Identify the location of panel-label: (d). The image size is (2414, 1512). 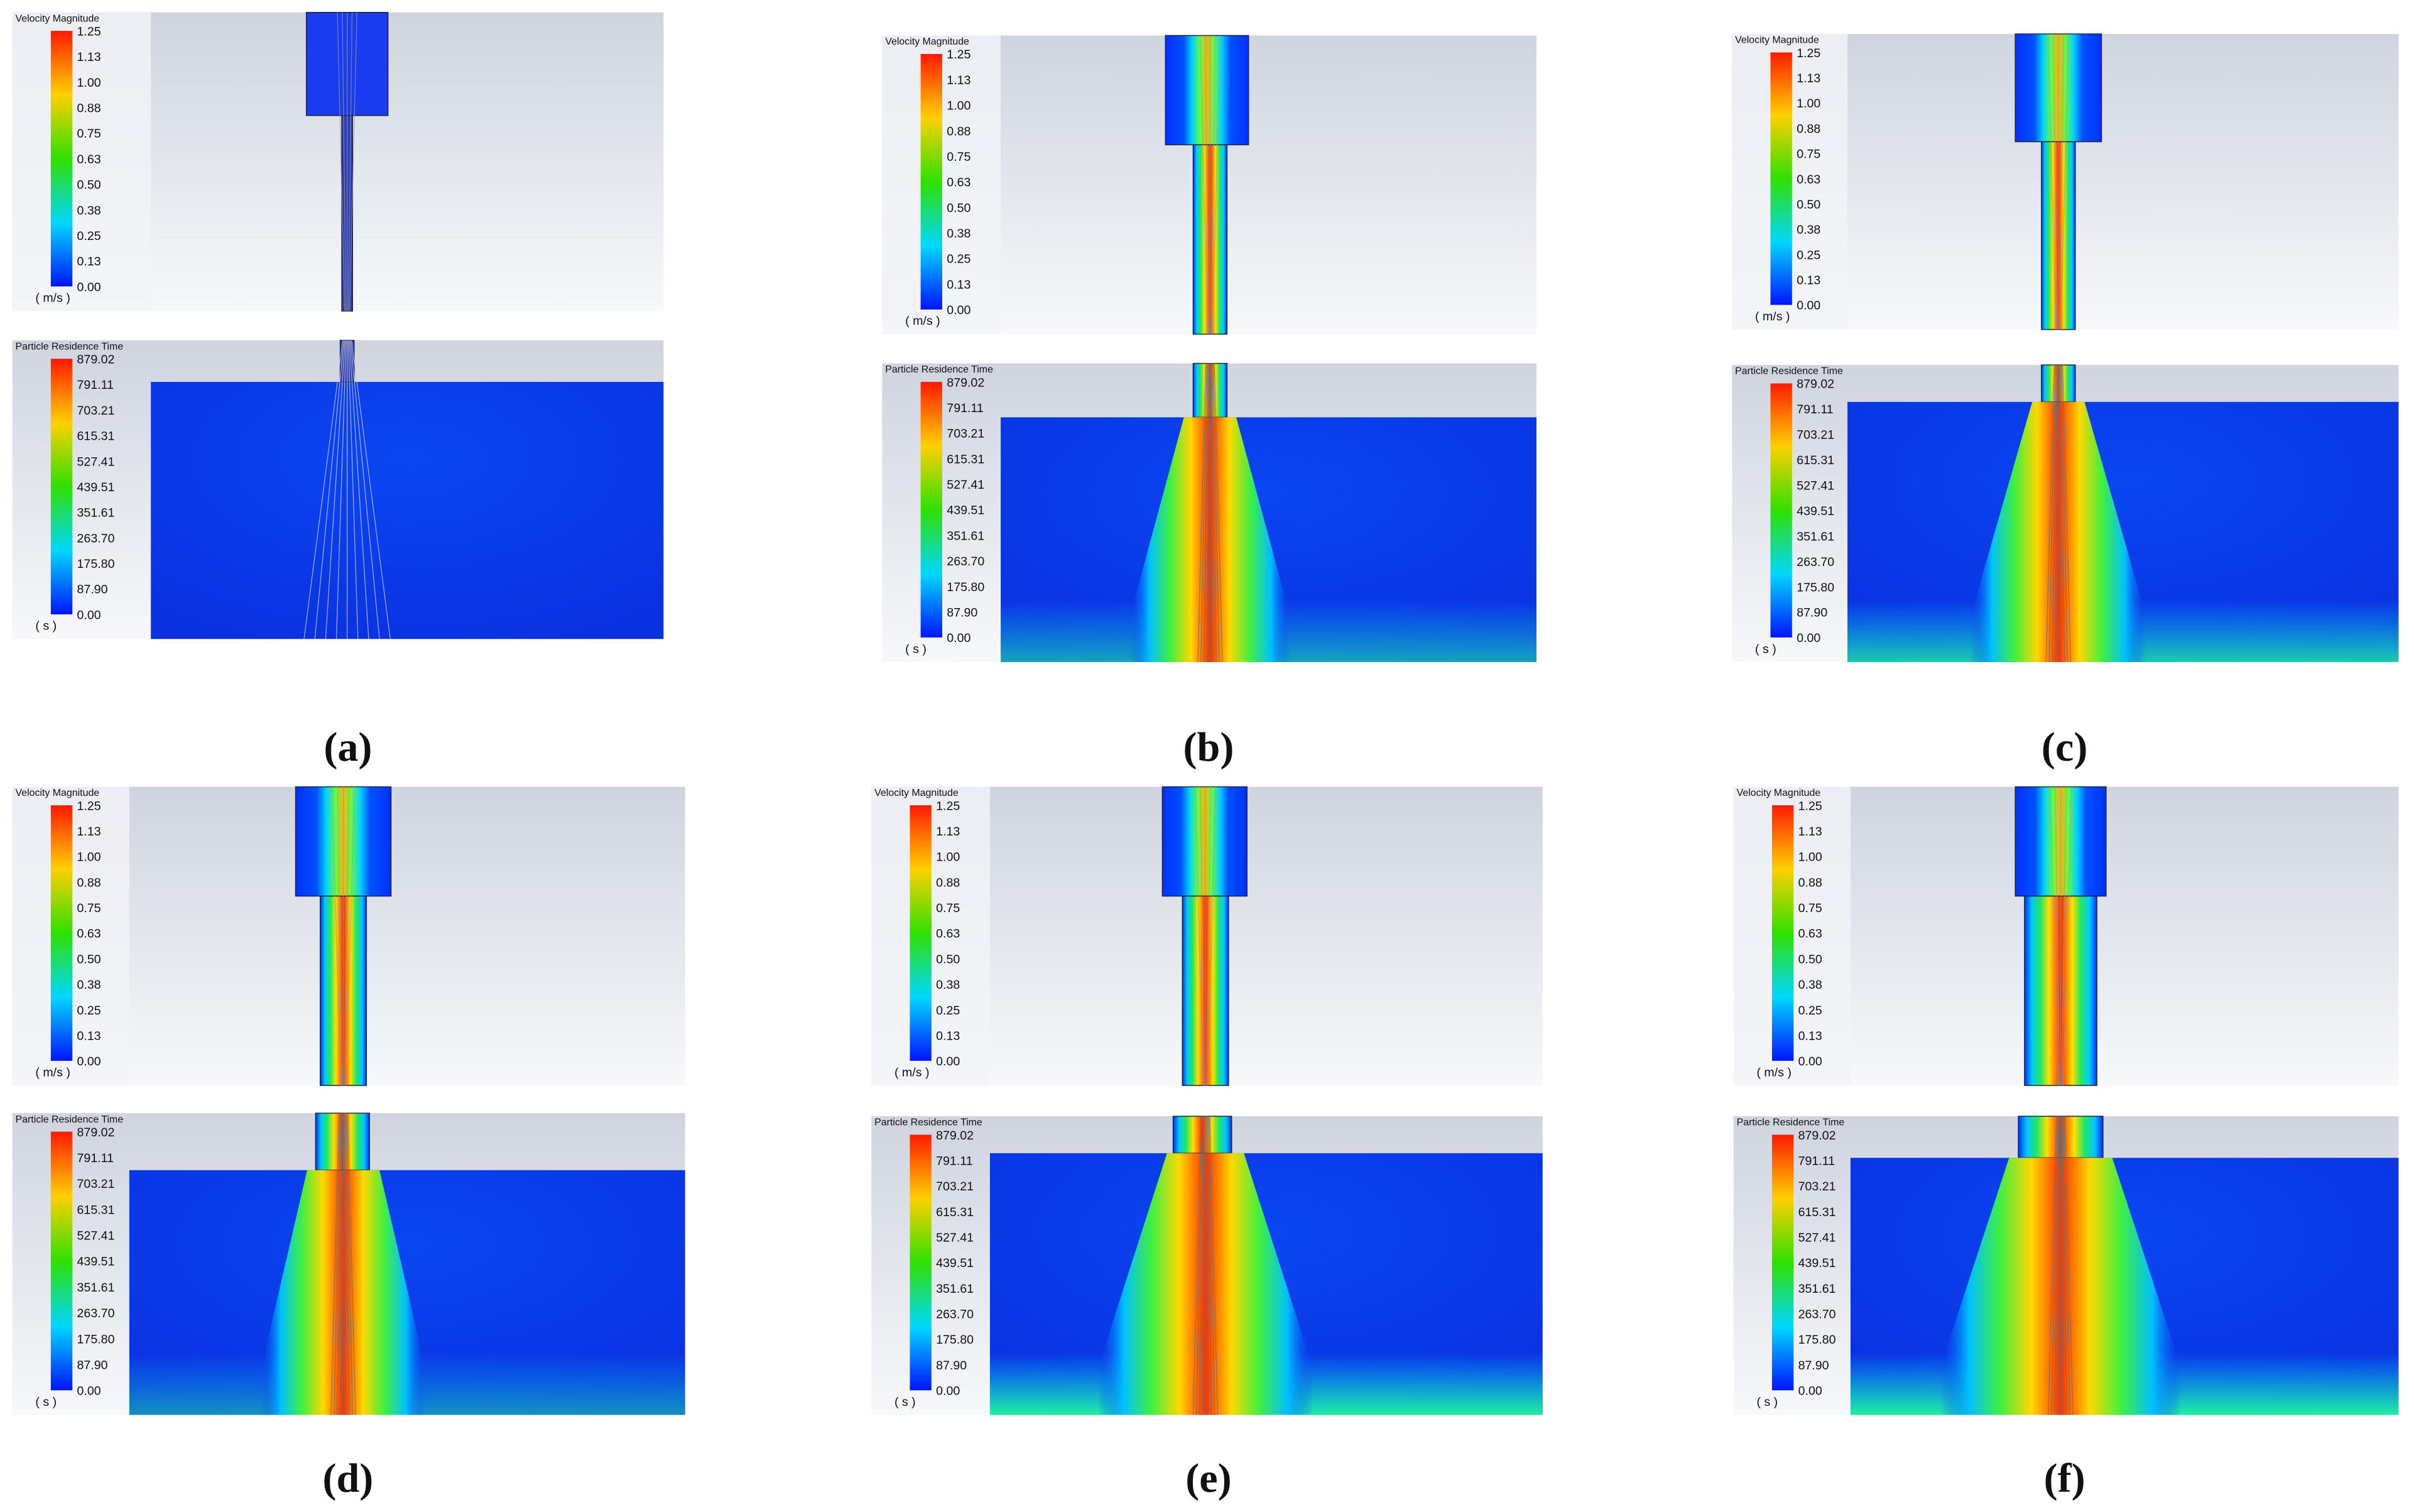
(347, 1478).